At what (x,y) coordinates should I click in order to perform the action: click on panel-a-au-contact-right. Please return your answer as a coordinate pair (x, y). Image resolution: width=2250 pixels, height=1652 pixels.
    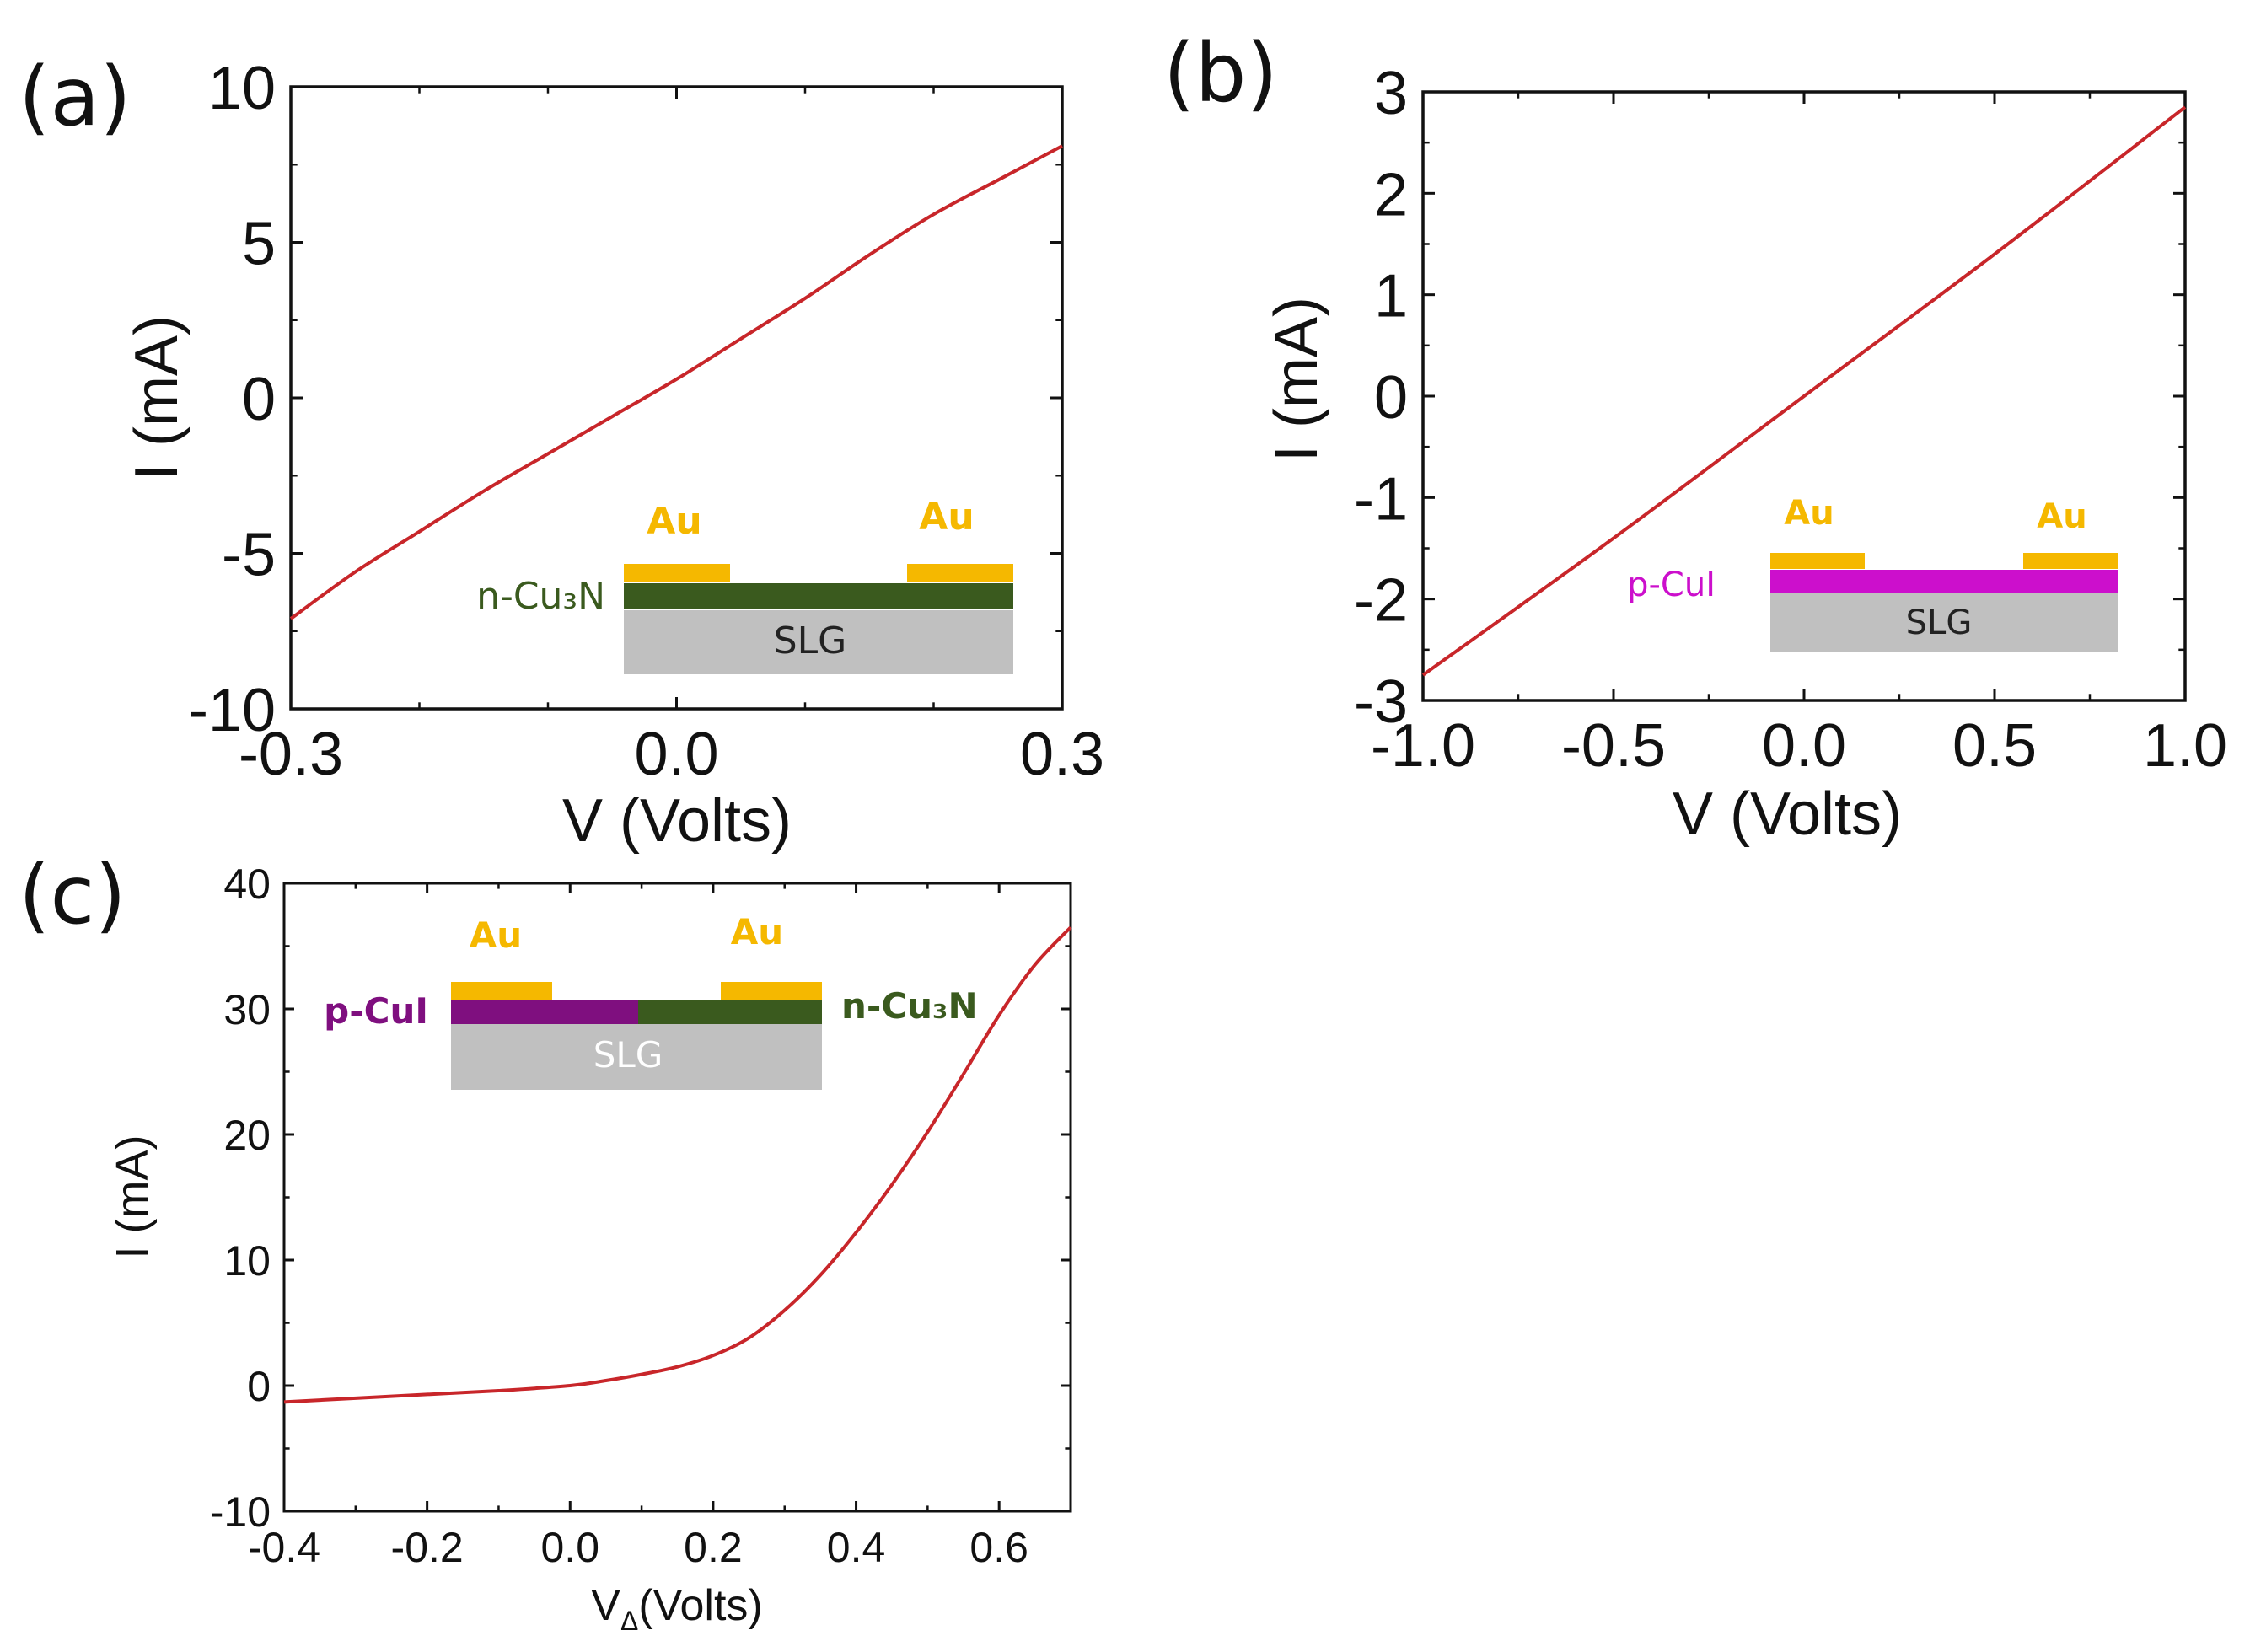
    Looking at the image, I should click on (960, 573).